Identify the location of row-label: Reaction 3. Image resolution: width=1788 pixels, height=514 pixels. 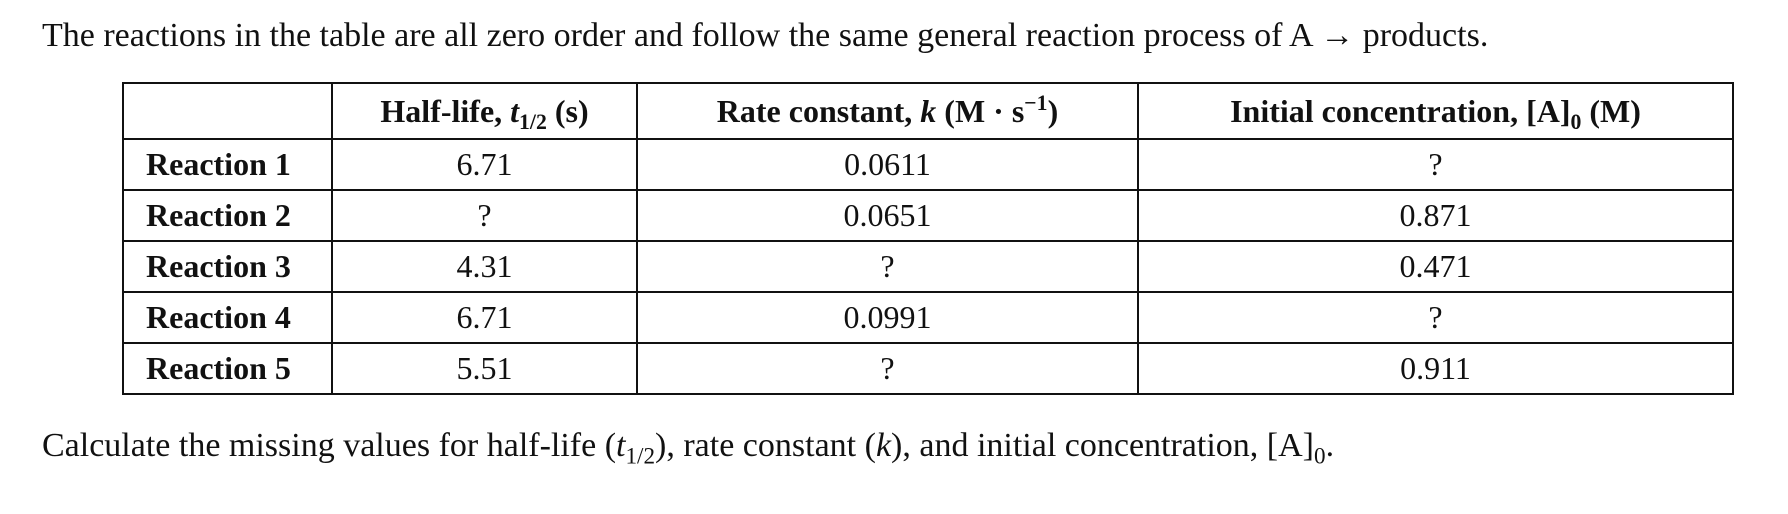
(227, 266).